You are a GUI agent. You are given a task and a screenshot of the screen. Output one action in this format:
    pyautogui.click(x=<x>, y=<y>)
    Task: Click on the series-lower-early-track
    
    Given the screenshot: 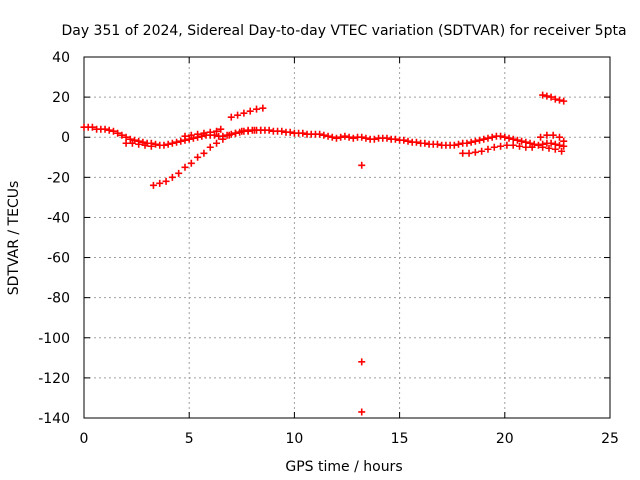 What is the action you would take?
    pyautogui.click(x=138, y=144)
    